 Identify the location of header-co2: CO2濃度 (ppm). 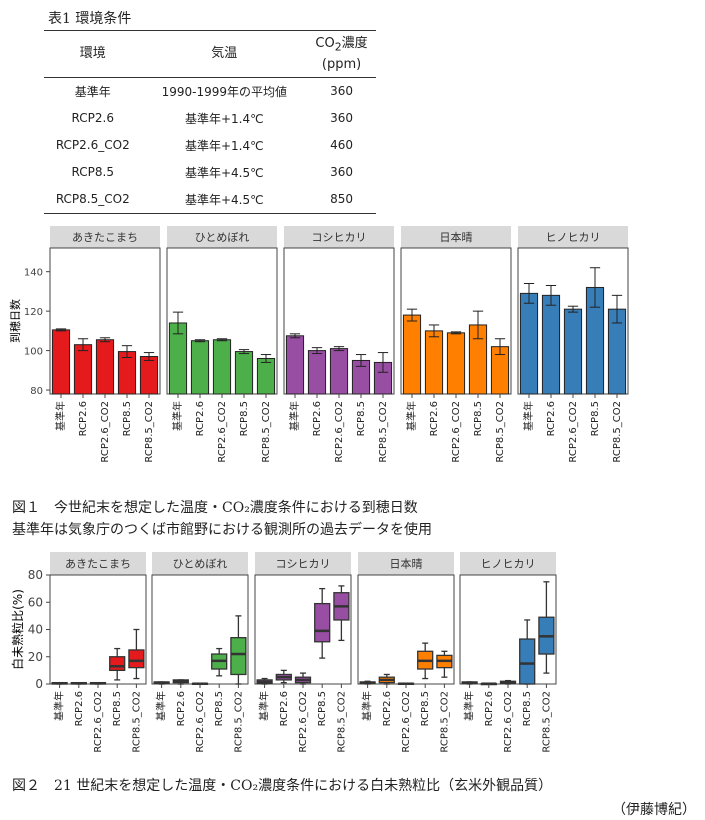
(341, 54).